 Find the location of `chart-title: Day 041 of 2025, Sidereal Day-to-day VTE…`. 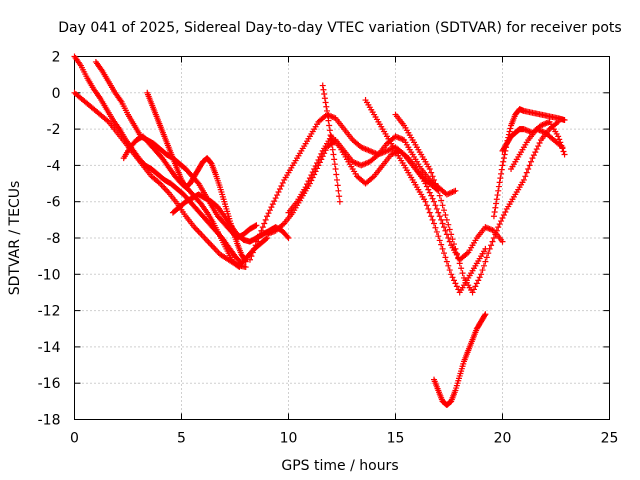

chart-title: Day 041 of 2025, Sidereal Day-to-day VTE… is located at coordinates (339, 28).